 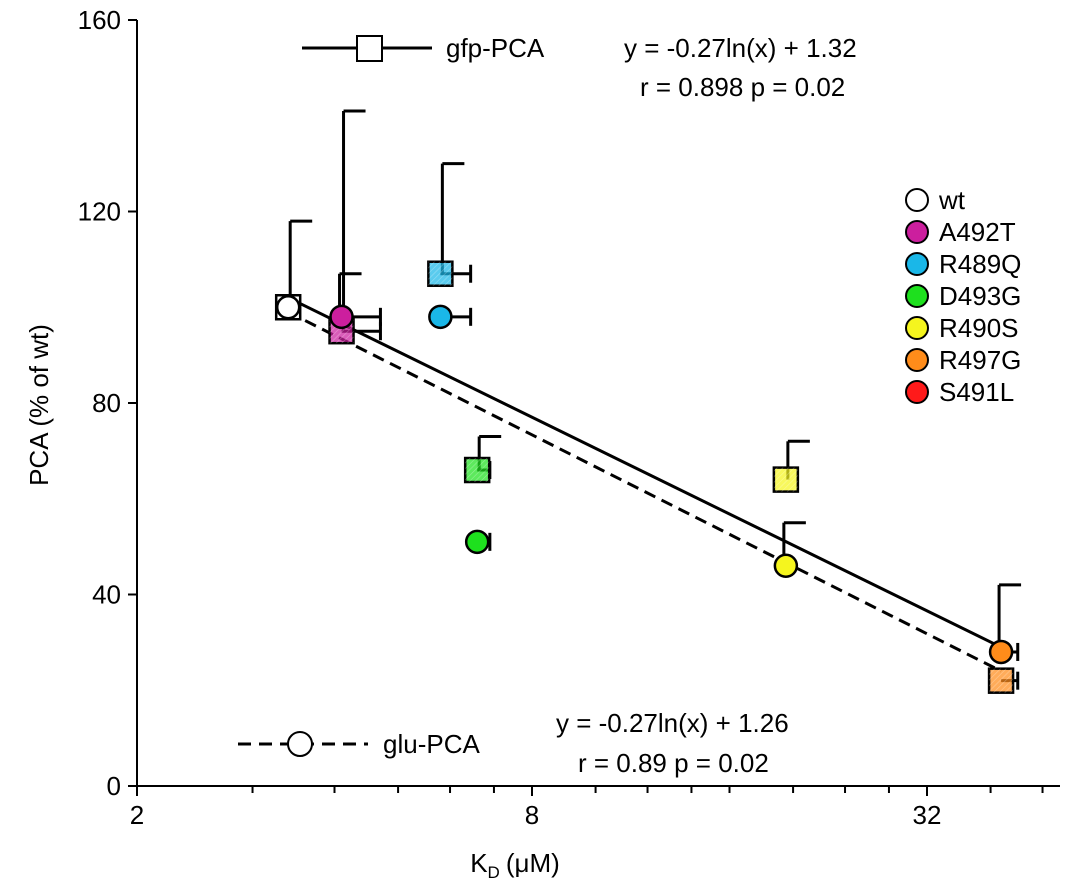 I want to click on legend-label-r489q: R489Q, so click(x=980, y=264).